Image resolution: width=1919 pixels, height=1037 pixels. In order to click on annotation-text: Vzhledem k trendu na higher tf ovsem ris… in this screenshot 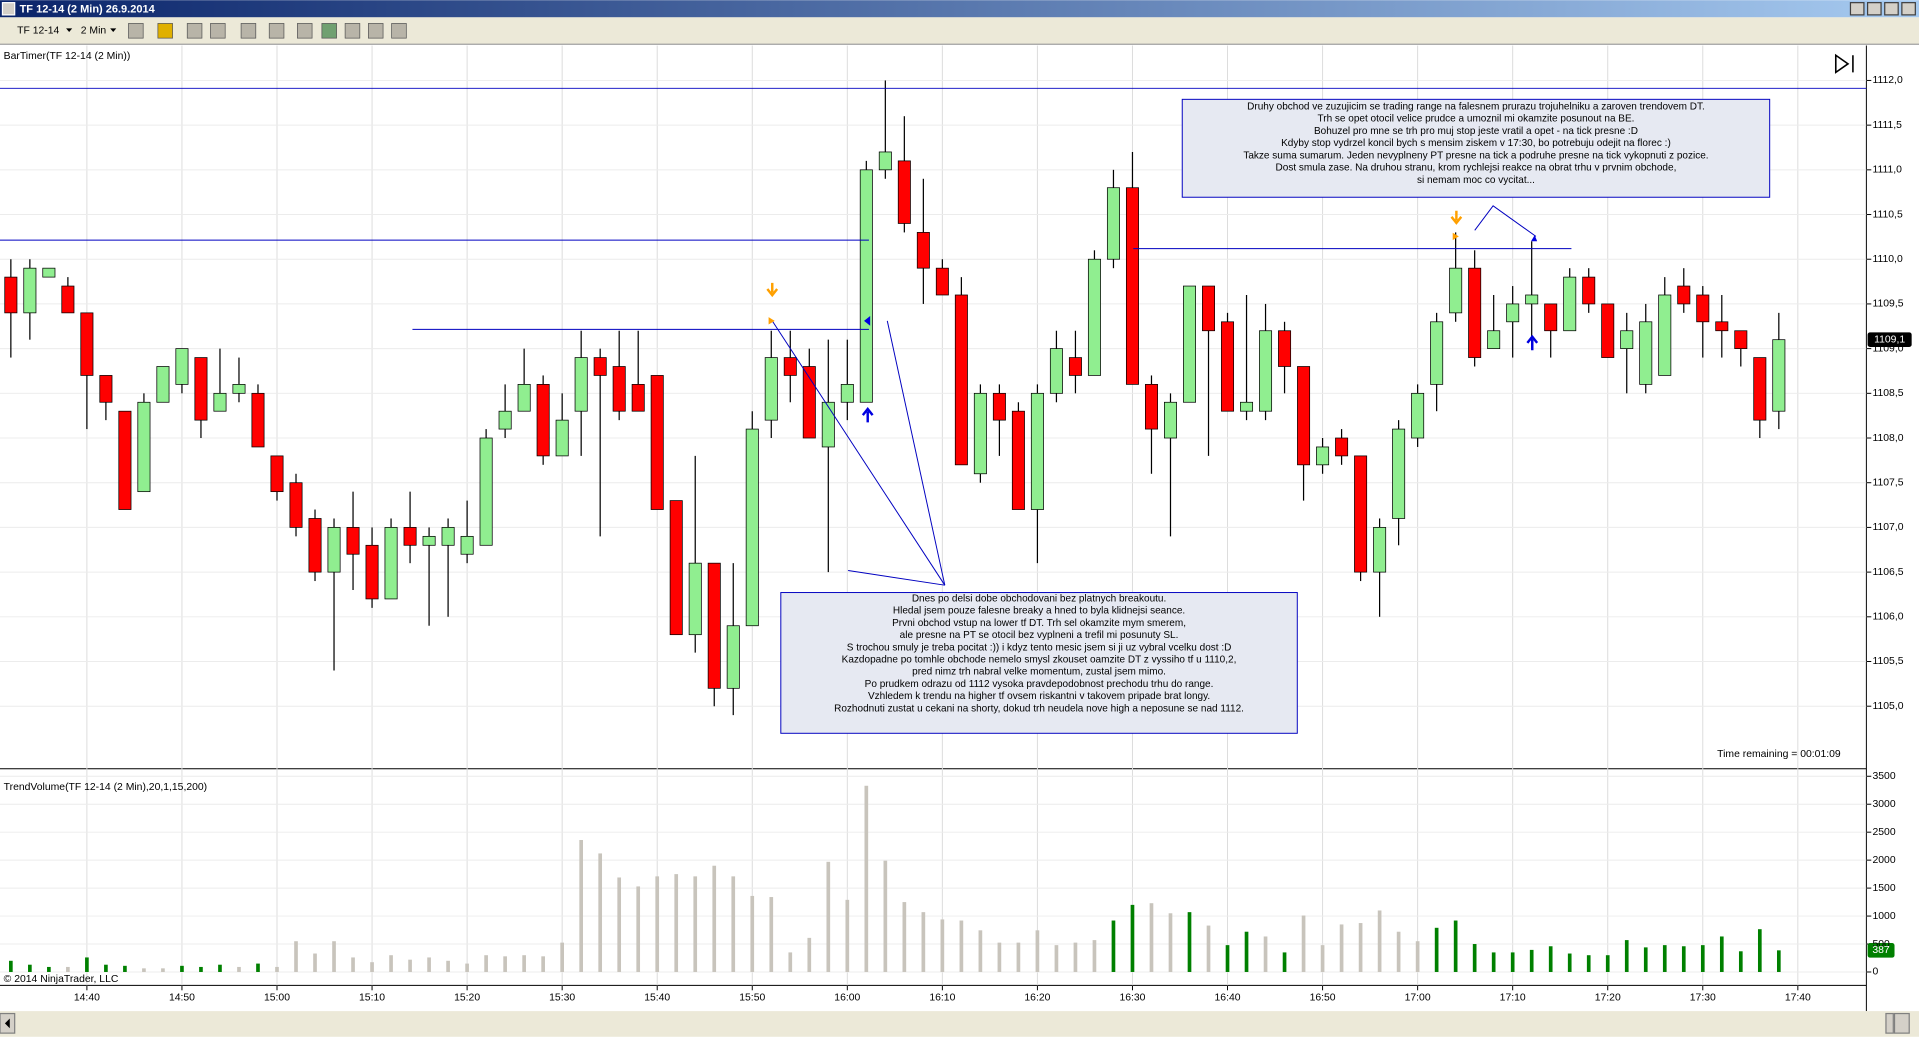, I will do `click(1039, 696)`.